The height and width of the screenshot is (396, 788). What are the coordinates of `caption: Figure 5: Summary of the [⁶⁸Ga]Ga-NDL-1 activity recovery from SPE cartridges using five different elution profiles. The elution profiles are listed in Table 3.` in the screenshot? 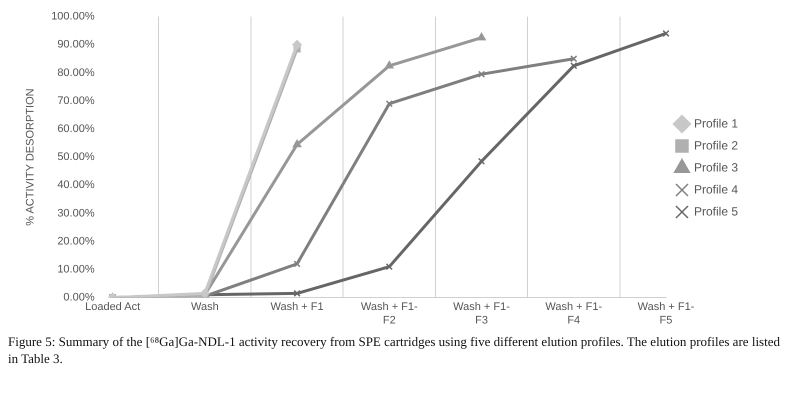 It's located at (394, 351).